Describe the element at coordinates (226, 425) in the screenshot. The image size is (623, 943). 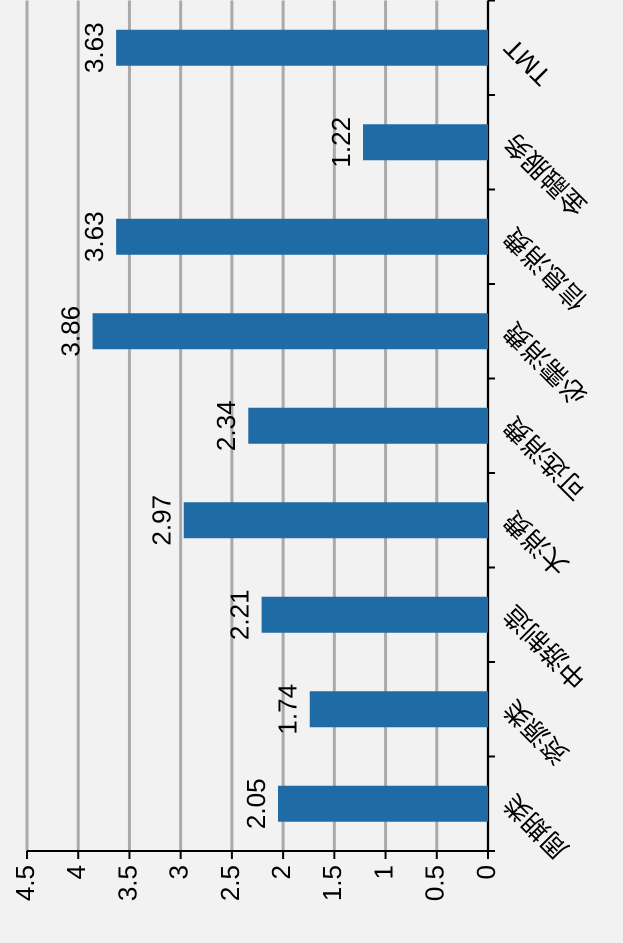
I see `value-label: 2.34` at that location.